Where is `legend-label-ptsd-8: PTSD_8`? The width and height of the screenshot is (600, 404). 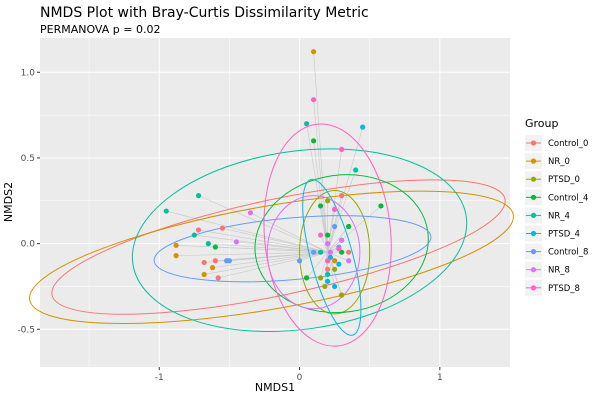 legend-label-ptsd-8: PTSD_8 is located at coordinates (564, 289).